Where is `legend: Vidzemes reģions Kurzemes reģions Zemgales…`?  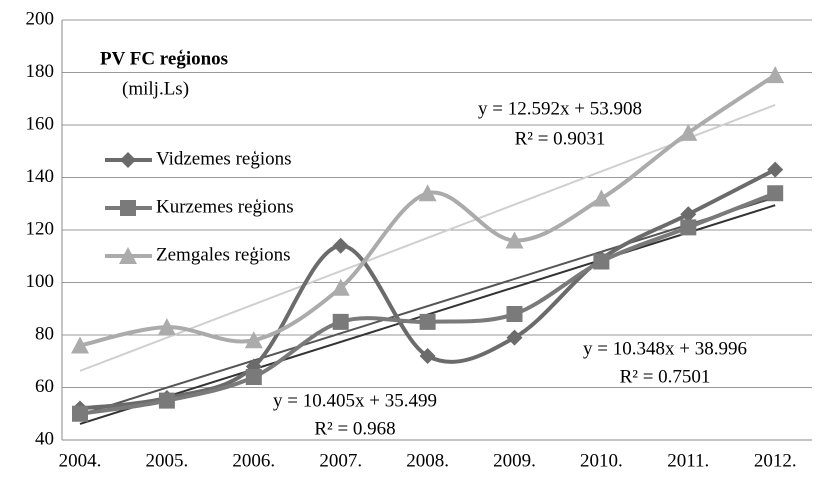 legend: Vidzemes reģions Kurzemes reģions Zemgales… is located at coordinates (199, 206).